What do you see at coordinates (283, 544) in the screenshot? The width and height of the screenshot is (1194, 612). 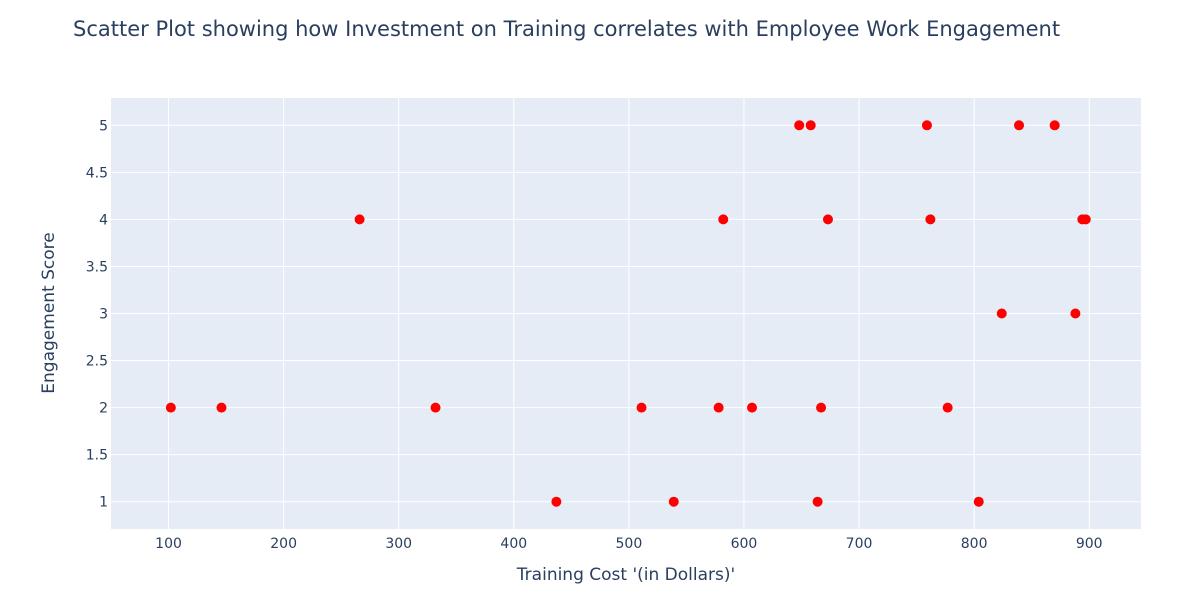 I see `x-tick-label: 200` at bounding box center [283, 544].